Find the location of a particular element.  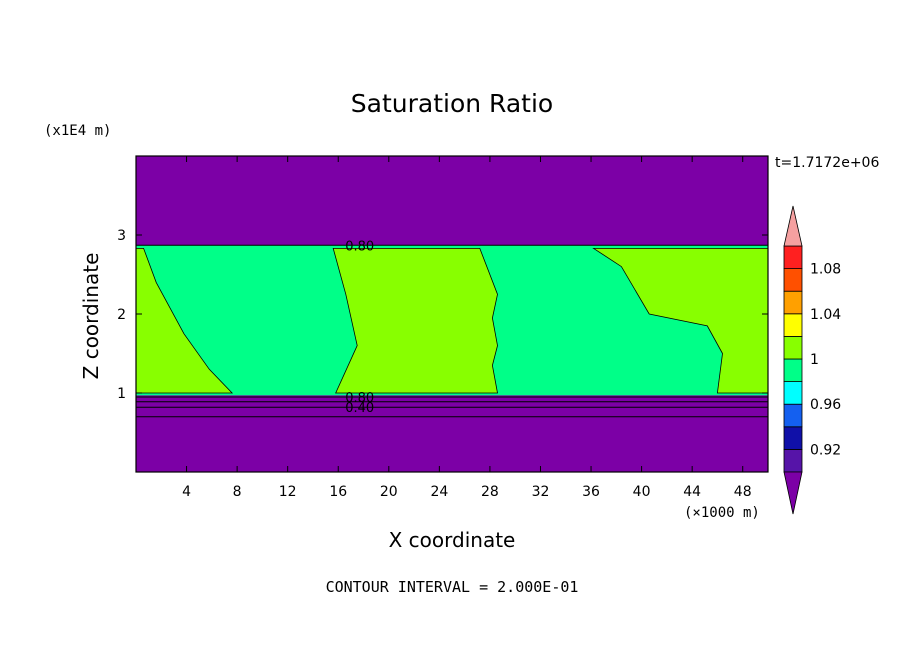

y-tick-label-2: 2 is located at coordinates (121, 315).